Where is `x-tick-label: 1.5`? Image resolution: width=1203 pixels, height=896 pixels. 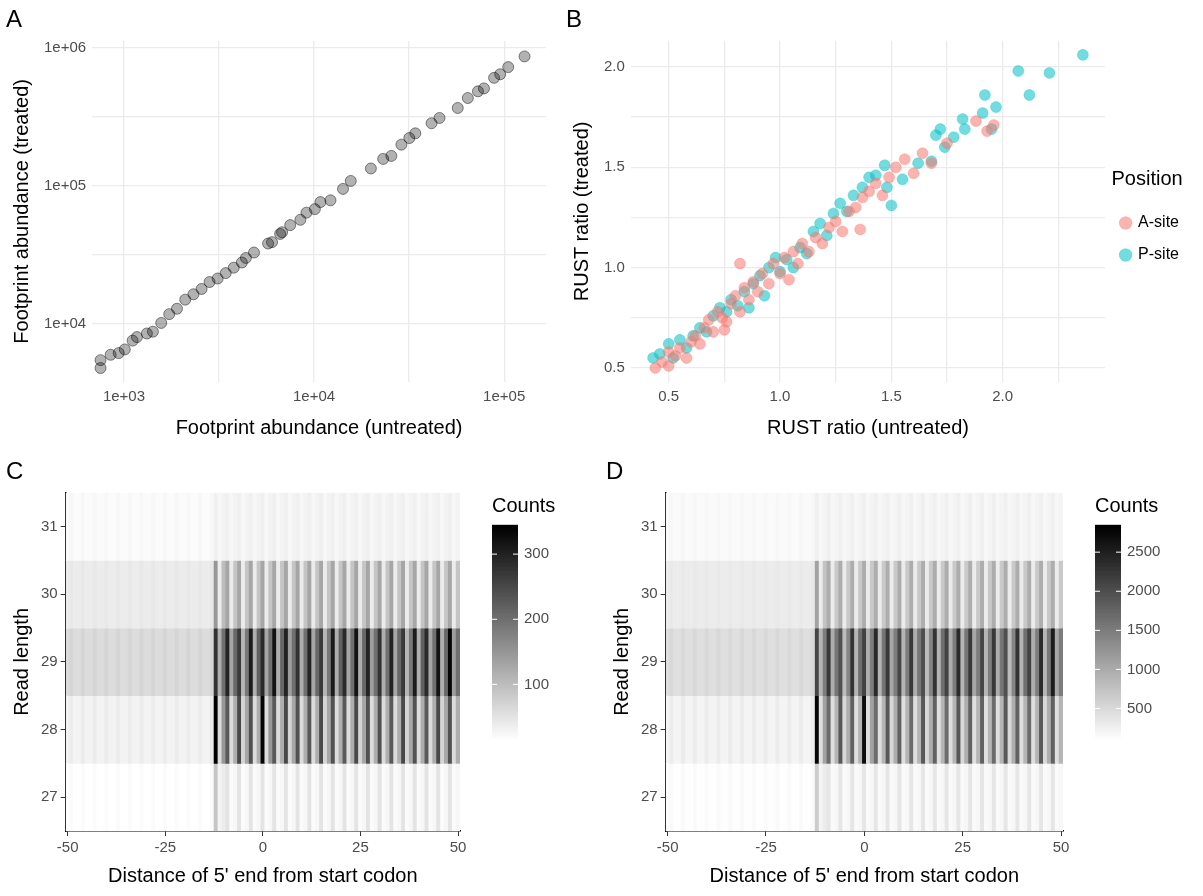
x-tick-label: 1.5 is located at coordinates (891, 396).